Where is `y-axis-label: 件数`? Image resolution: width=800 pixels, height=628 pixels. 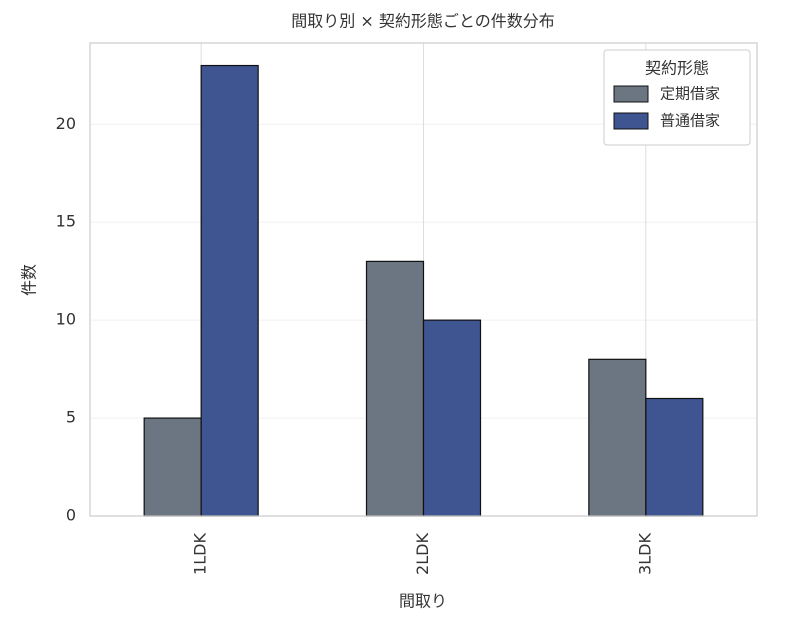
y-axis-label: 件数 is located at coordinates (29, 280).